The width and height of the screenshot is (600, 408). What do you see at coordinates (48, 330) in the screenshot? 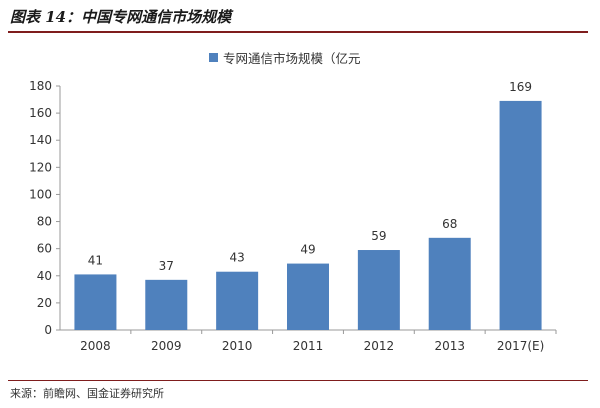
I see `y-tick-label: 0` at bounding box center [48, 330].